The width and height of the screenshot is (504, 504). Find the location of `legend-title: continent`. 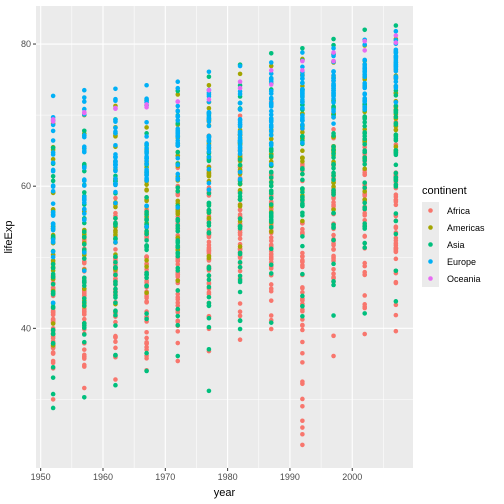

legend-title: continent is located at coordinates (444, 191).